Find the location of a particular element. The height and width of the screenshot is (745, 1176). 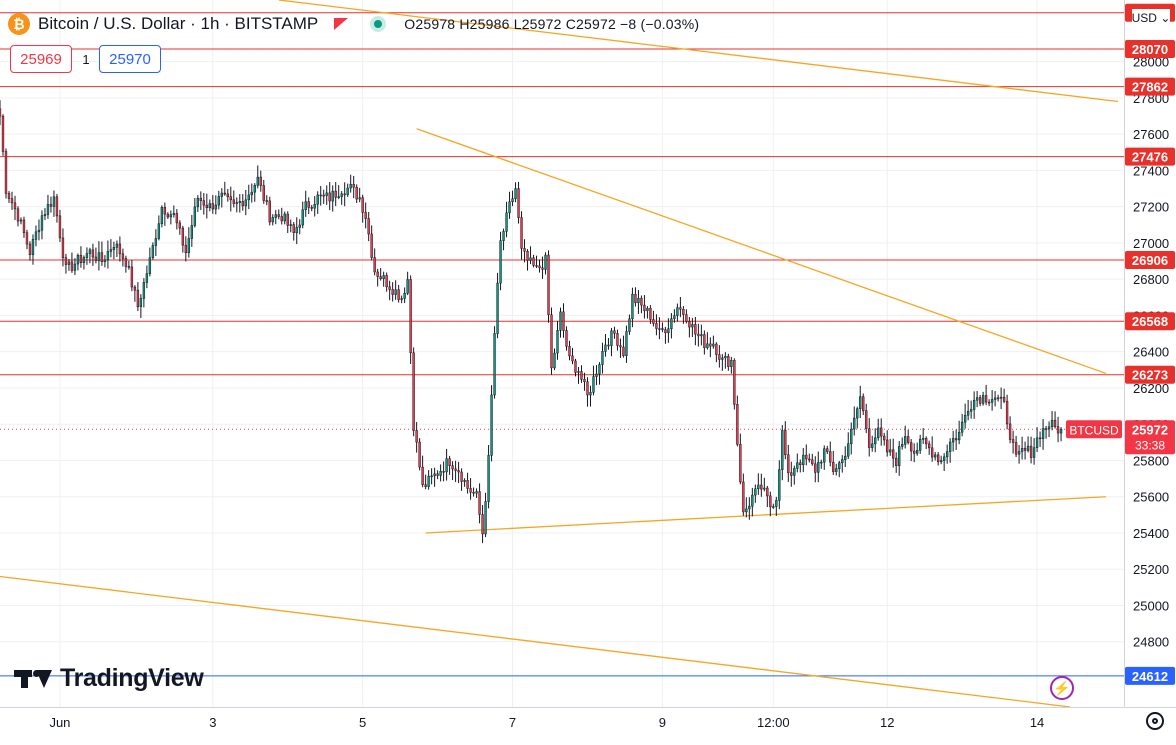

symbol-tag: BTCUSD is located at coordinates (1094, 429).